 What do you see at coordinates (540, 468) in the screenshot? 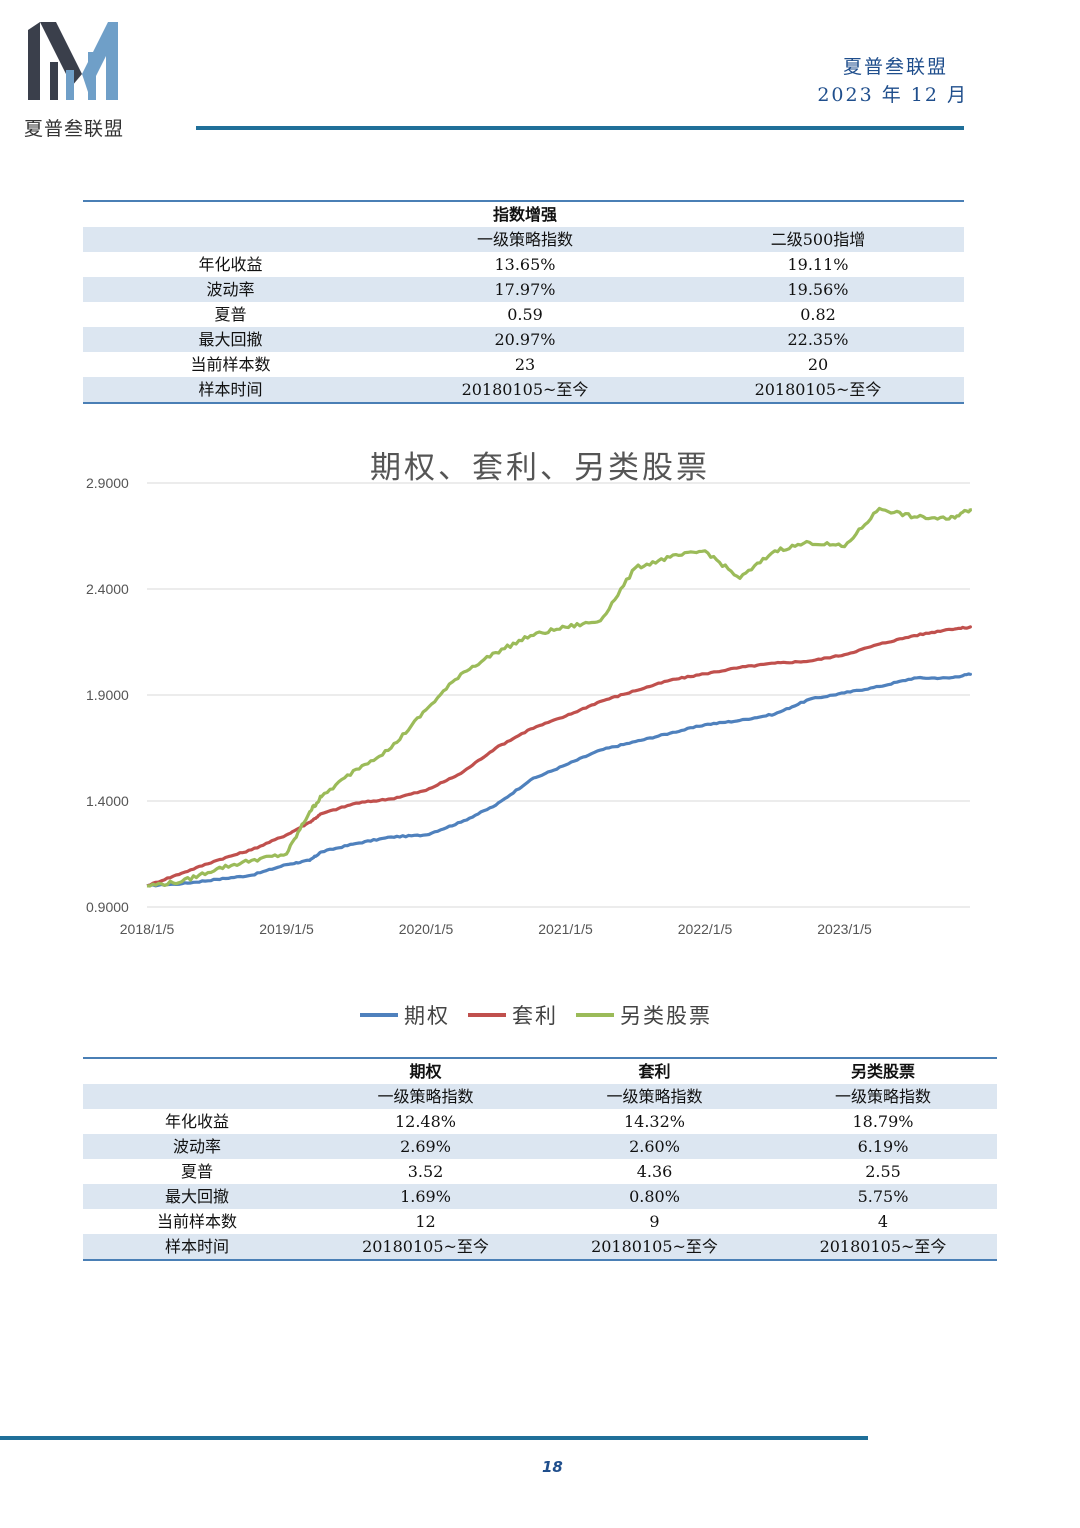
I see `chart-title: 期权、套利、另类股票` at bounding box center [540, 468].